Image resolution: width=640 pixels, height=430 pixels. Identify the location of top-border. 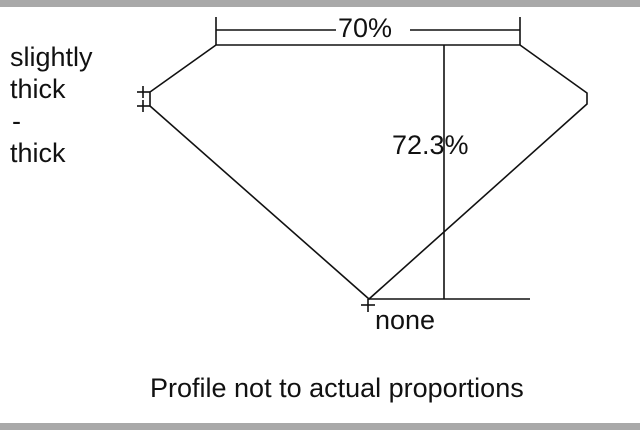
(320, 3).